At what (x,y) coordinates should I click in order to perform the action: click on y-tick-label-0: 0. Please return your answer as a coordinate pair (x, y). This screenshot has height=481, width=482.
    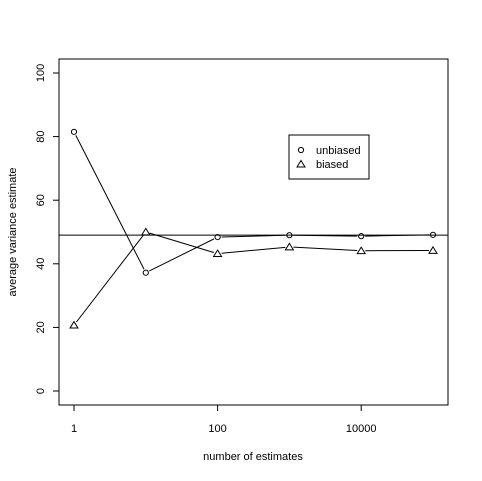
    Looking at the image, I should click on (41, 391).